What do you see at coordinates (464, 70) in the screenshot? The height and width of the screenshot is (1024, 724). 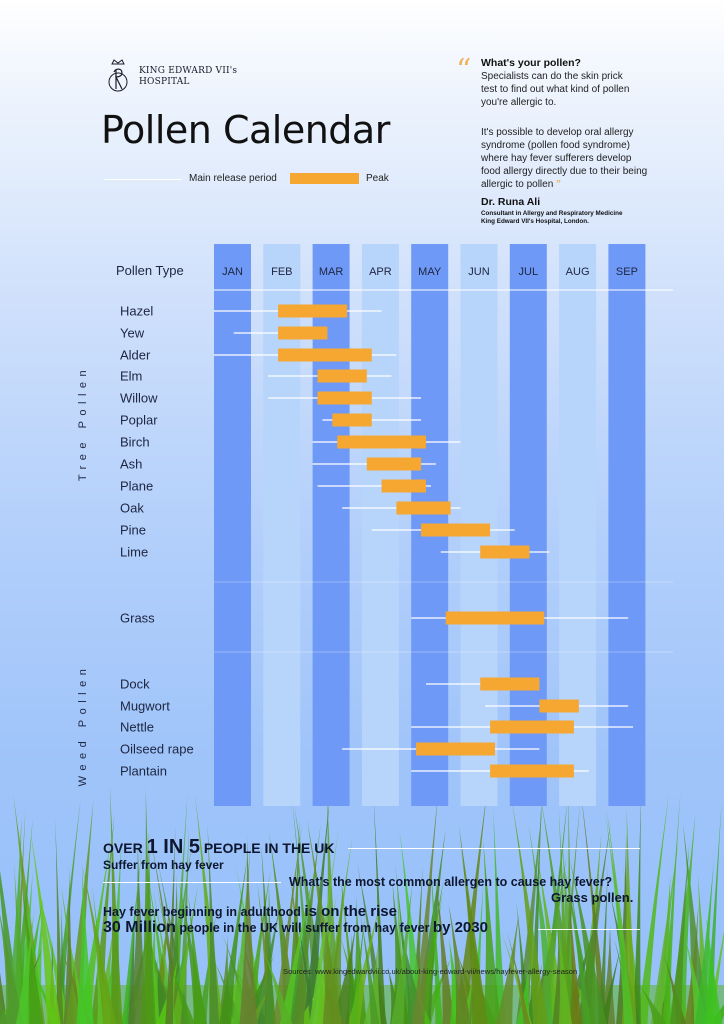 I see `quote-open-icon: “` at bounding box center [464, 70].